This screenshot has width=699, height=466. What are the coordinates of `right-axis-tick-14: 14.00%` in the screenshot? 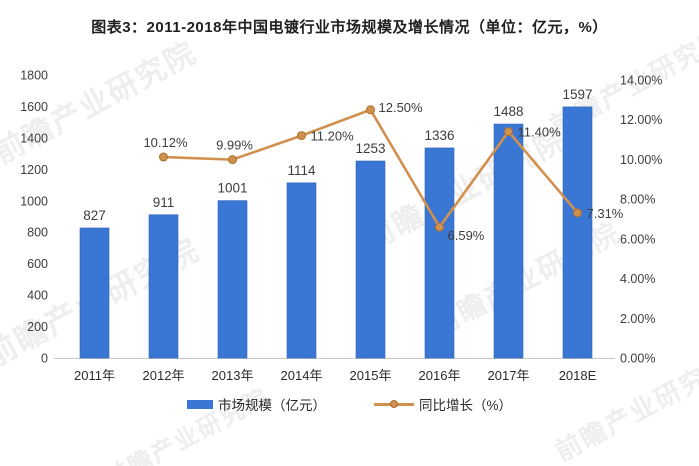 It's located at (641, 81).